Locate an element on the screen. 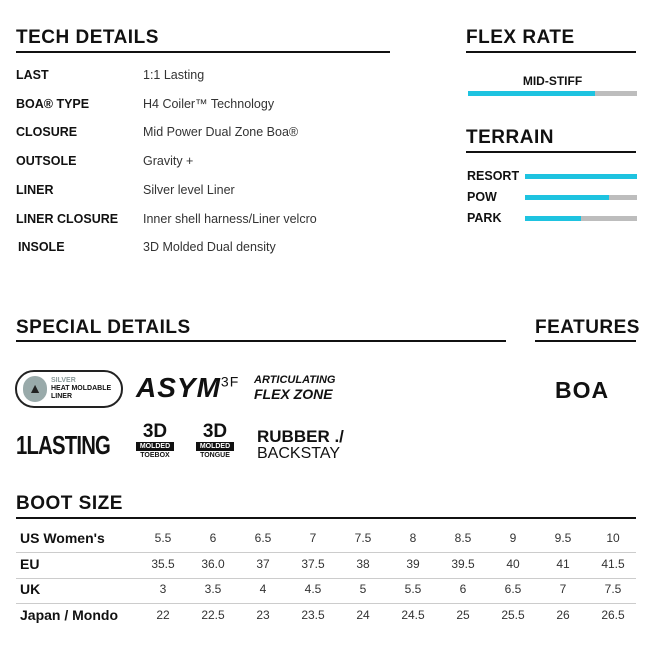 The height and width of the screenshot is (650, 650). size-cell: 41 is located at coordinates (563, 563).